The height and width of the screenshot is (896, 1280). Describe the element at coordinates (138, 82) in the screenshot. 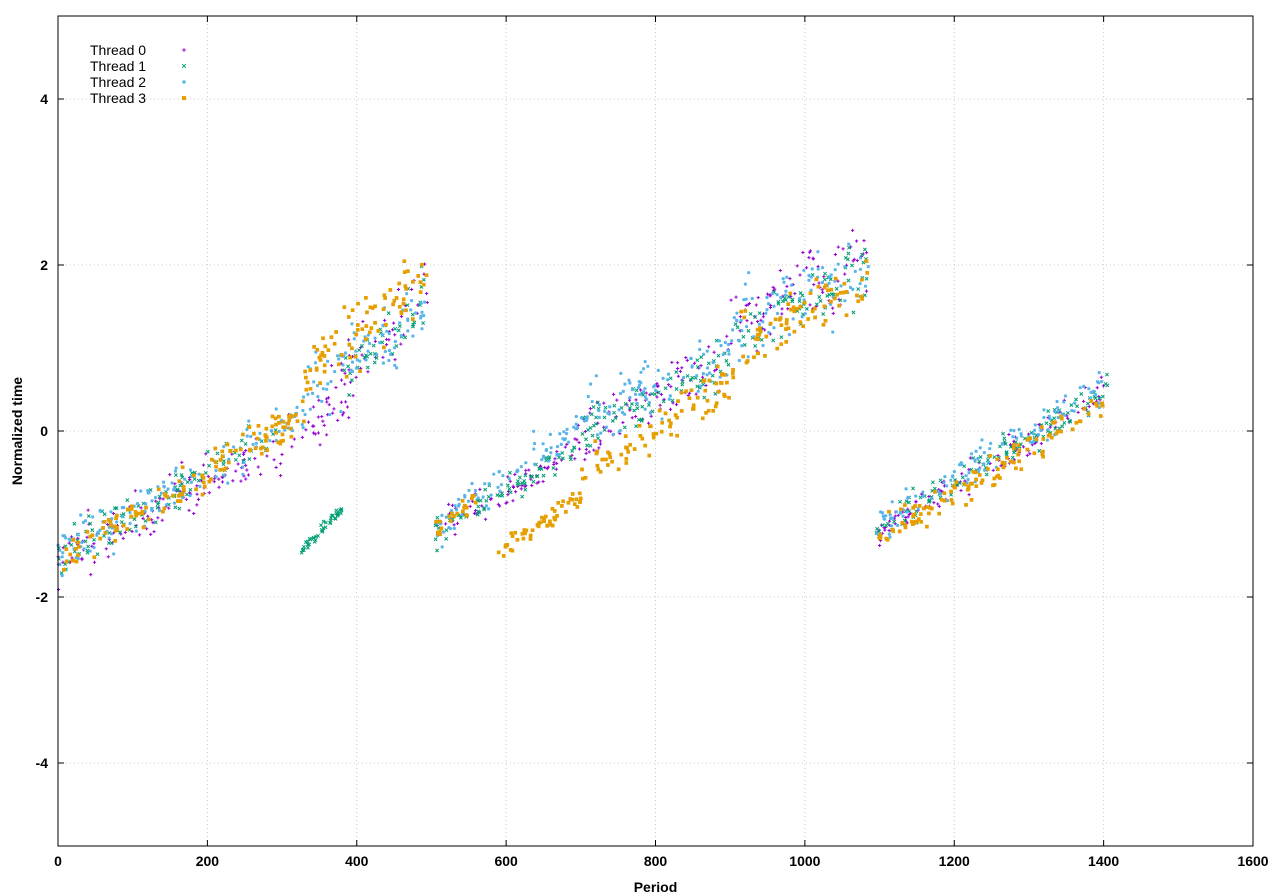

I see `legend-item: Thread 2` at that location.